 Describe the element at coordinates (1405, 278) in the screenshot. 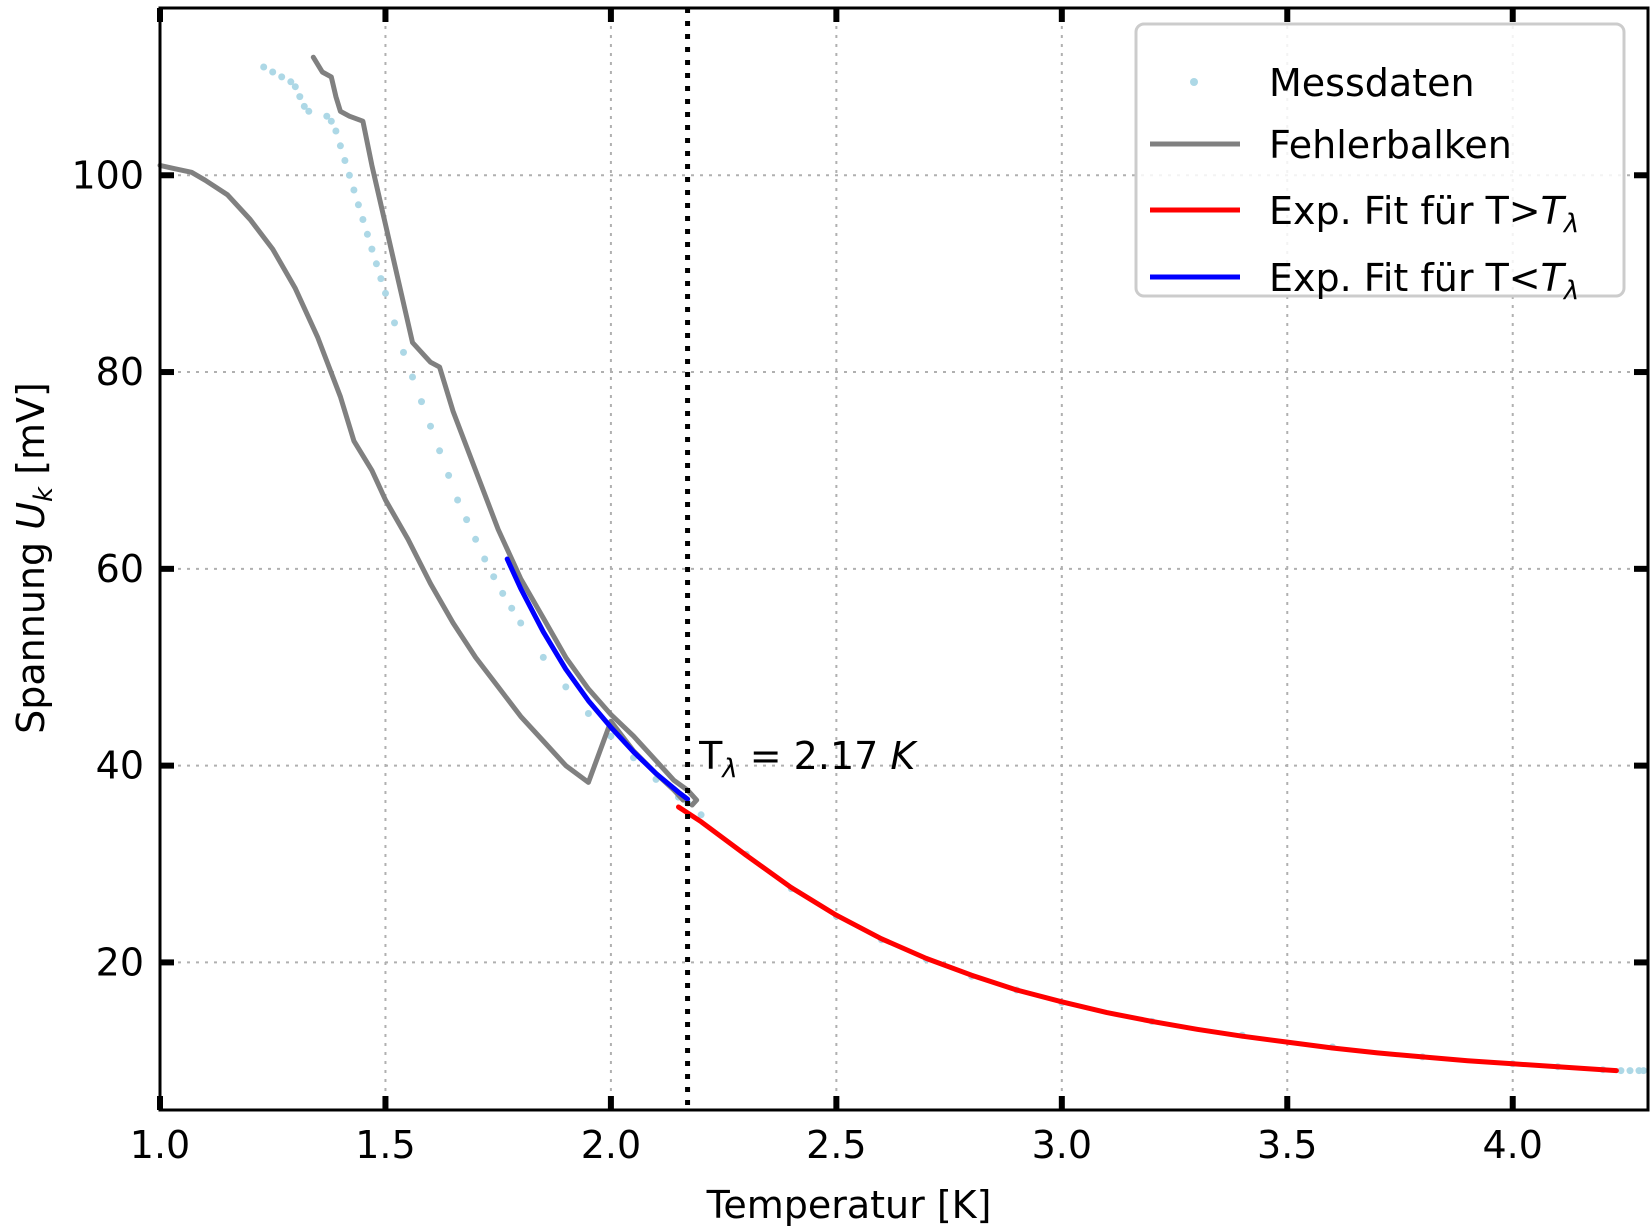

I see `legend-label-prefix: Exp. Fit für T<` at that location.